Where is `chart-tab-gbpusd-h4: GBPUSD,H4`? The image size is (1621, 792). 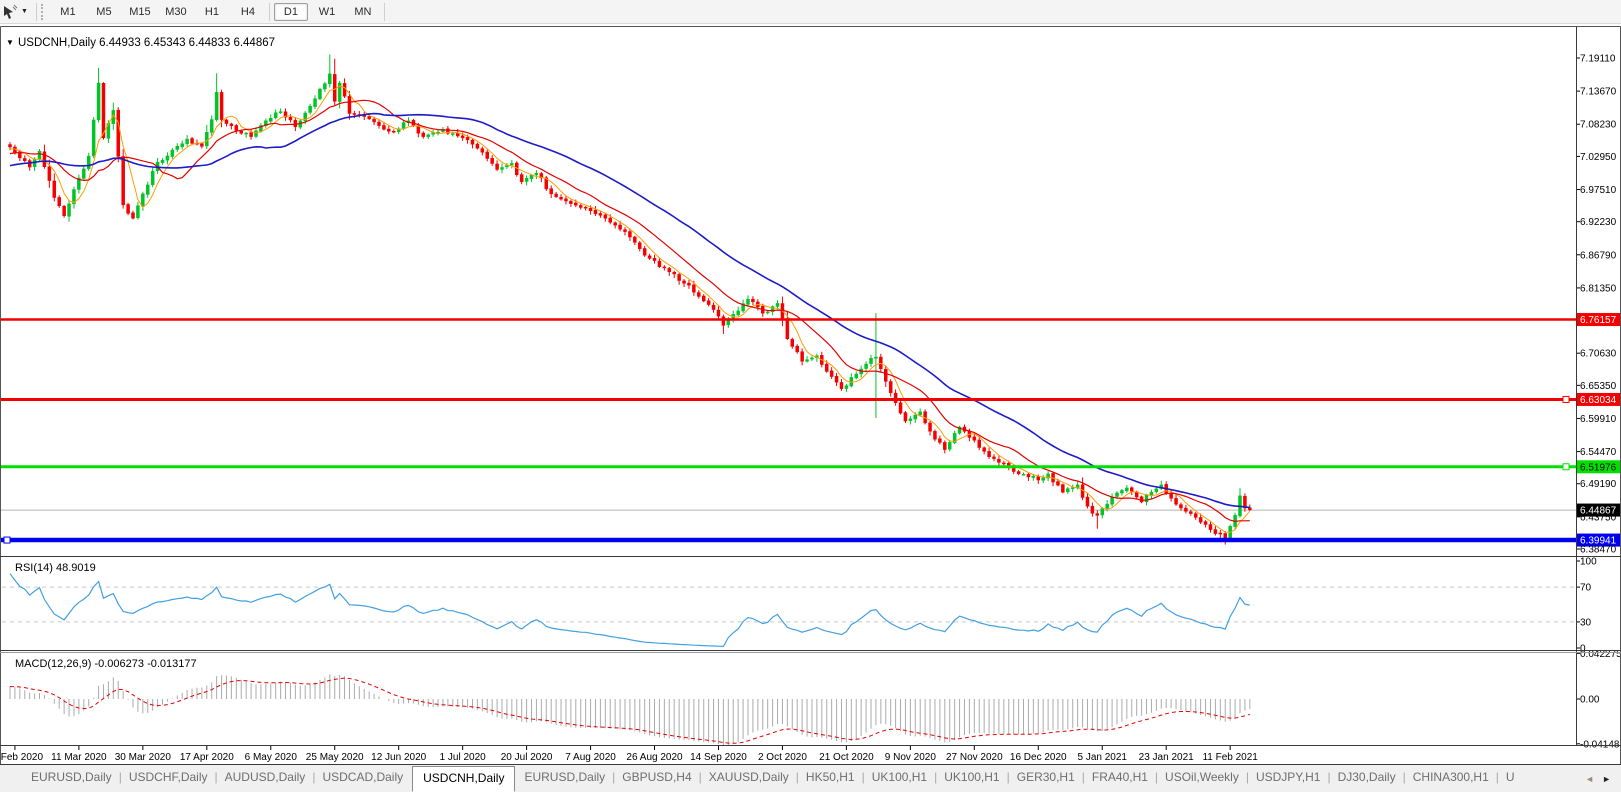
chart-tab-gbpusd-h4: GBPUSD,H4 is located at coordinates (657, 777).